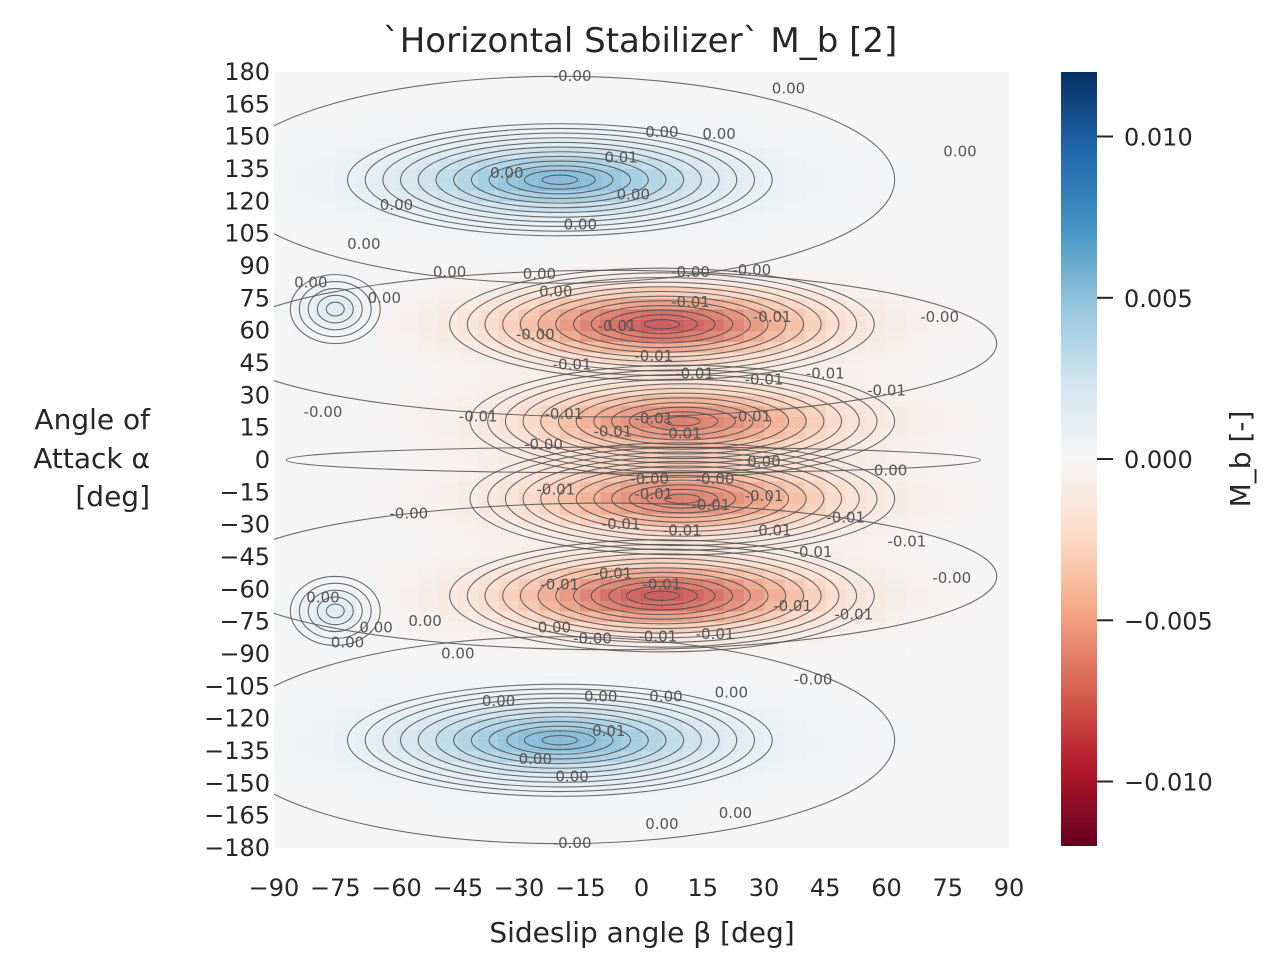  Describe the element at coordinates (637, 888) in the screenshot. I see `x-axis-ticks: −90 −75 −60 −45 −30 −15 0 15 30 45 60 75 90` at that location.